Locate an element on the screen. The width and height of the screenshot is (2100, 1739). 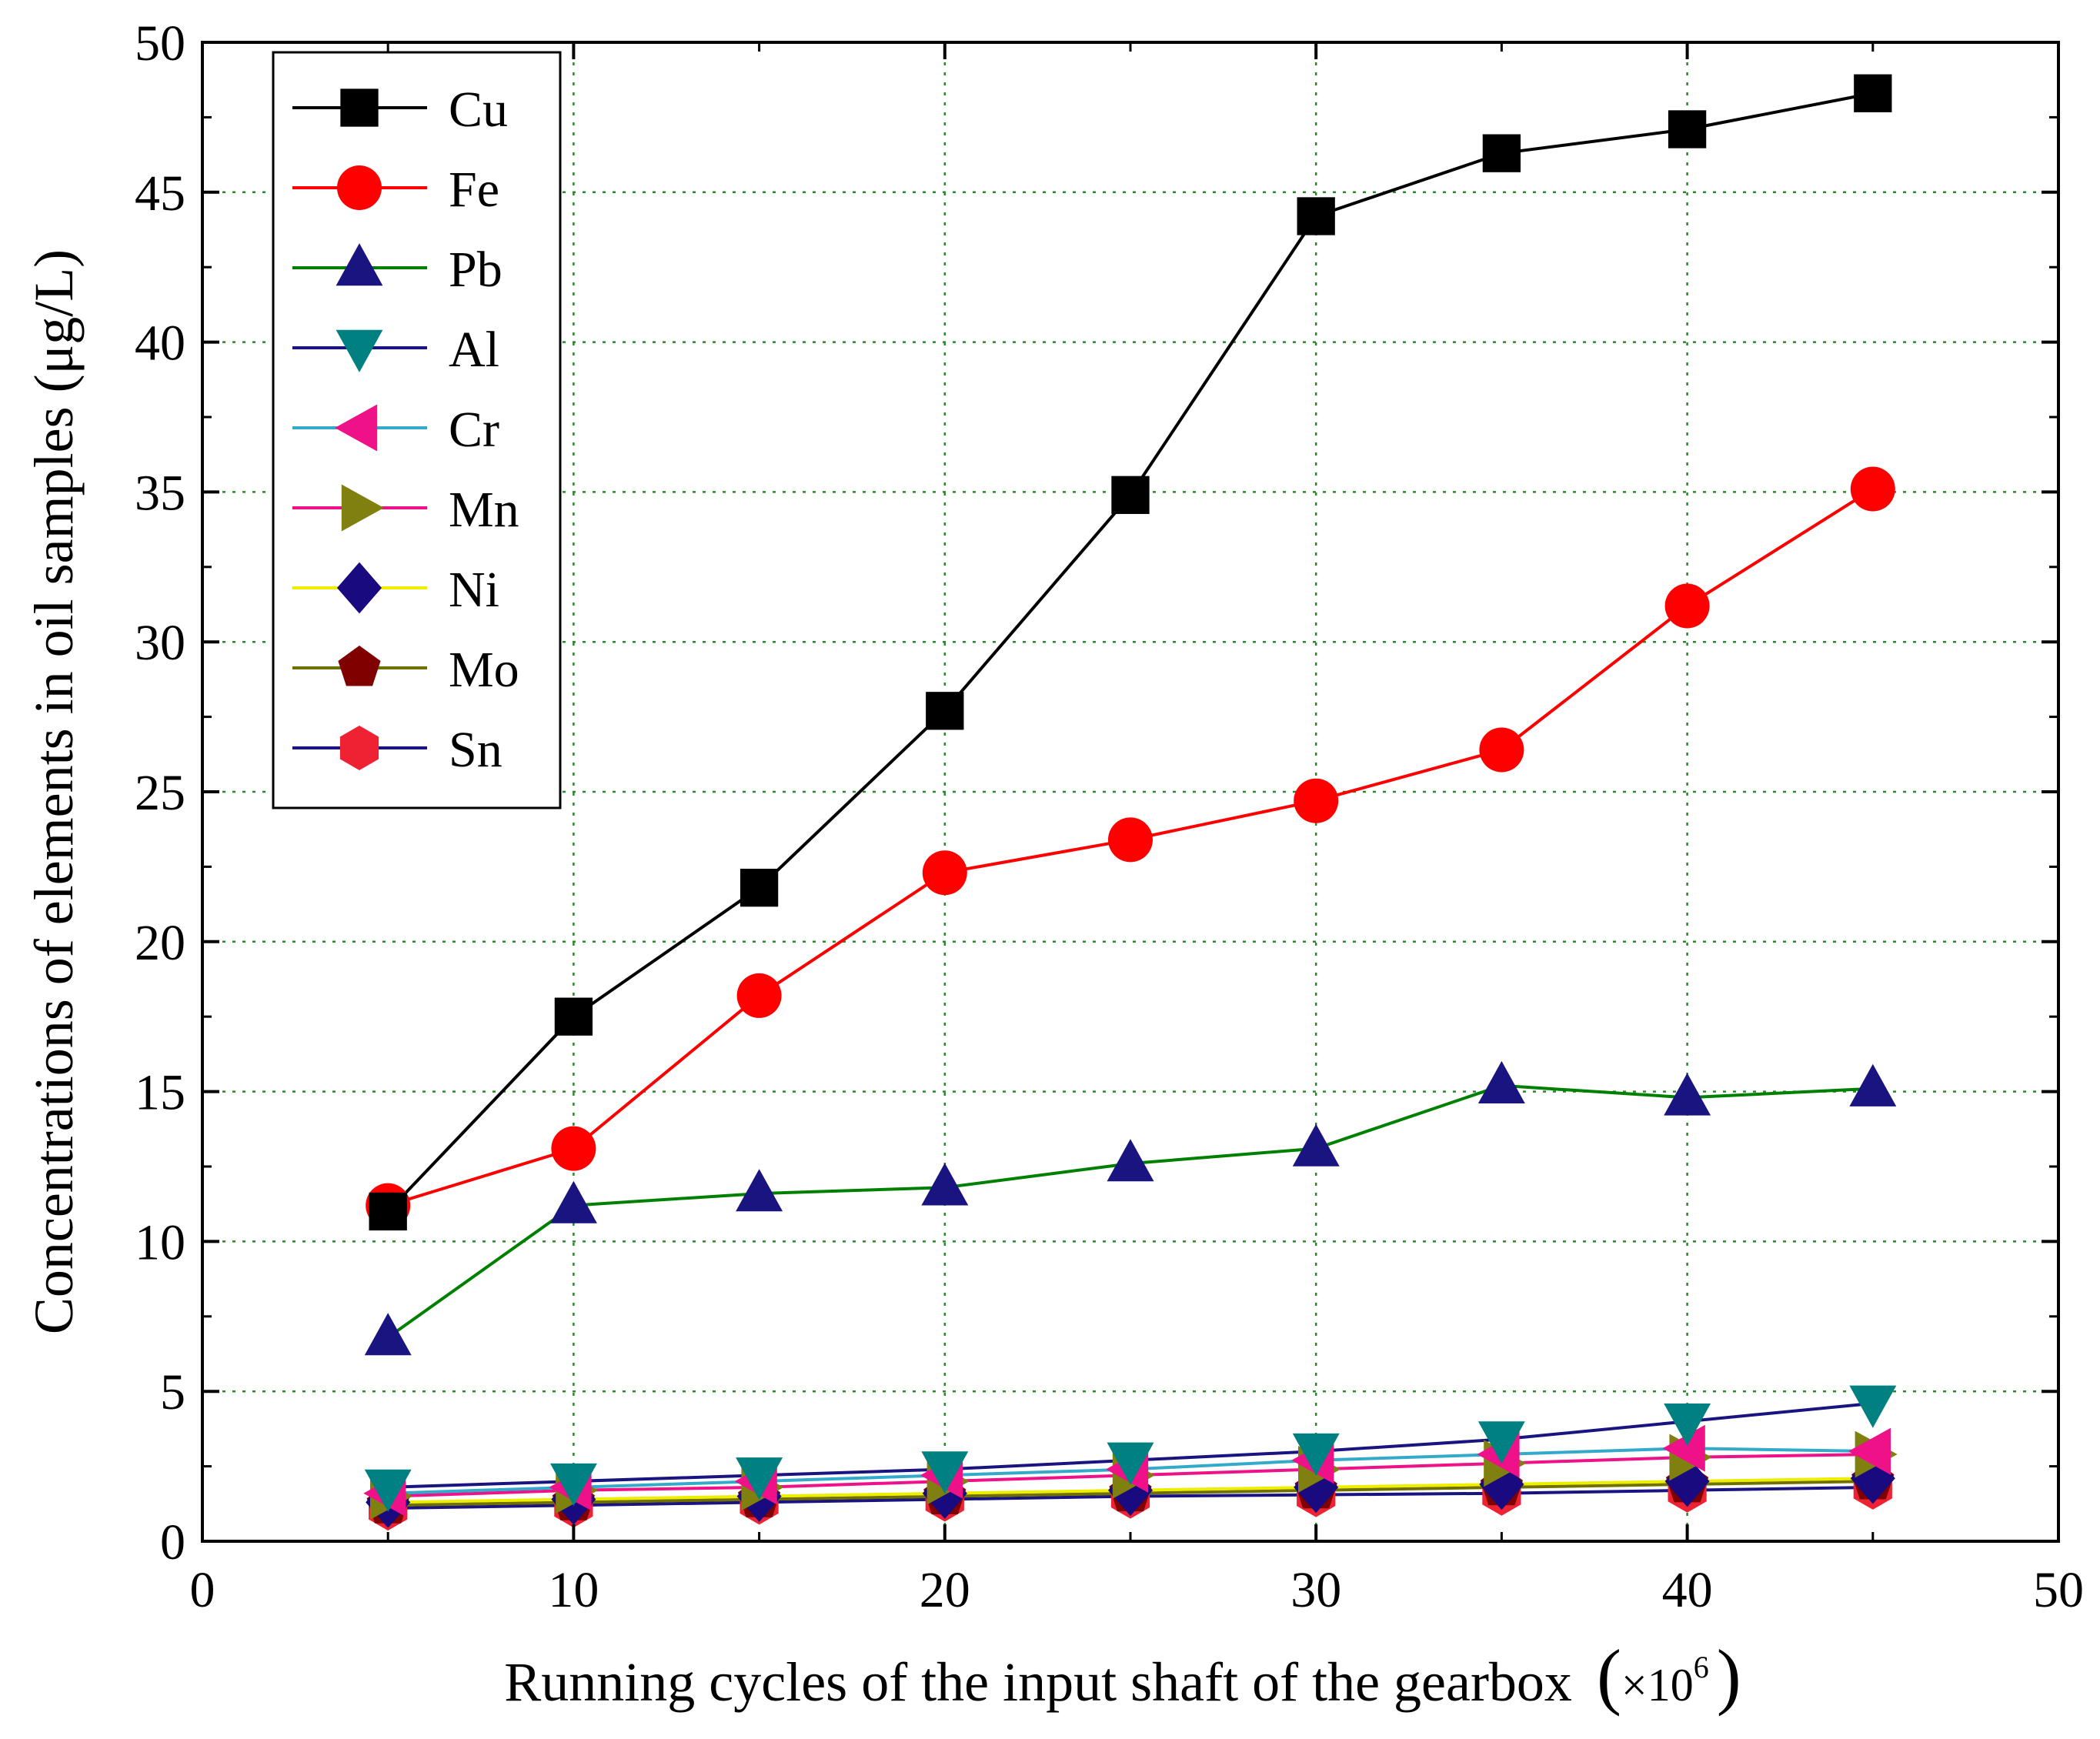
legend: Cu Fe Pb Al Cr Mn Ni Mo Sn is located at coordinates (417, 430).